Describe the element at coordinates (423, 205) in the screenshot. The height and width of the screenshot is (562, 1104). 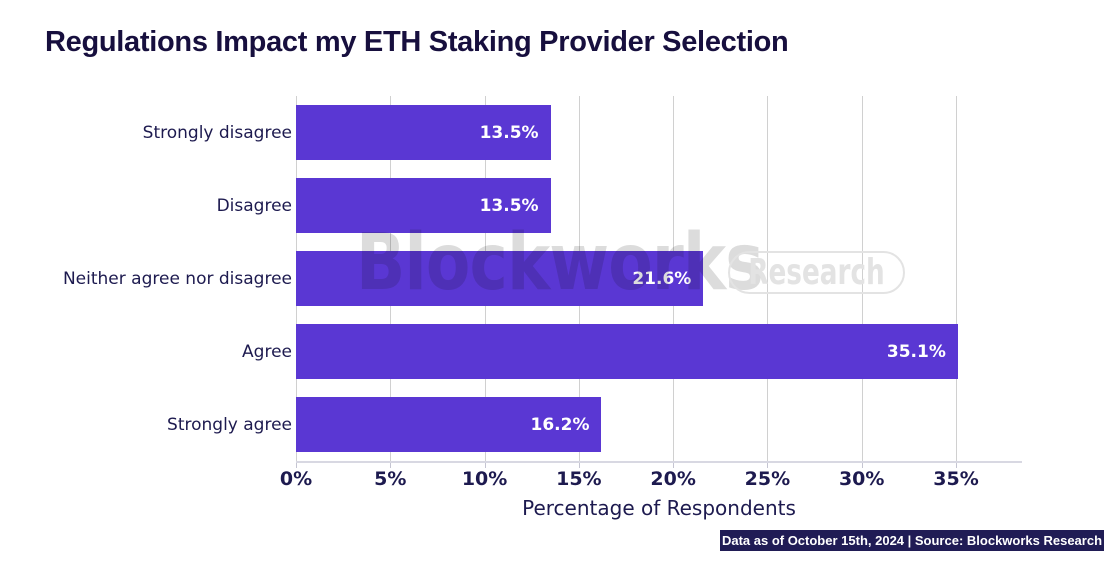
I see `bar-disagree: 13.5%` at that location.